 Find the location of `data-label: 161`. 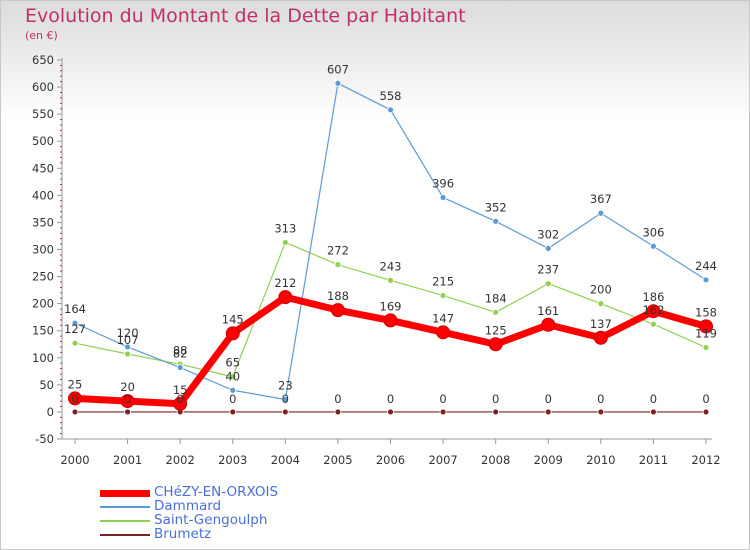

data-label: 161 is located at coordinates (548, 311).